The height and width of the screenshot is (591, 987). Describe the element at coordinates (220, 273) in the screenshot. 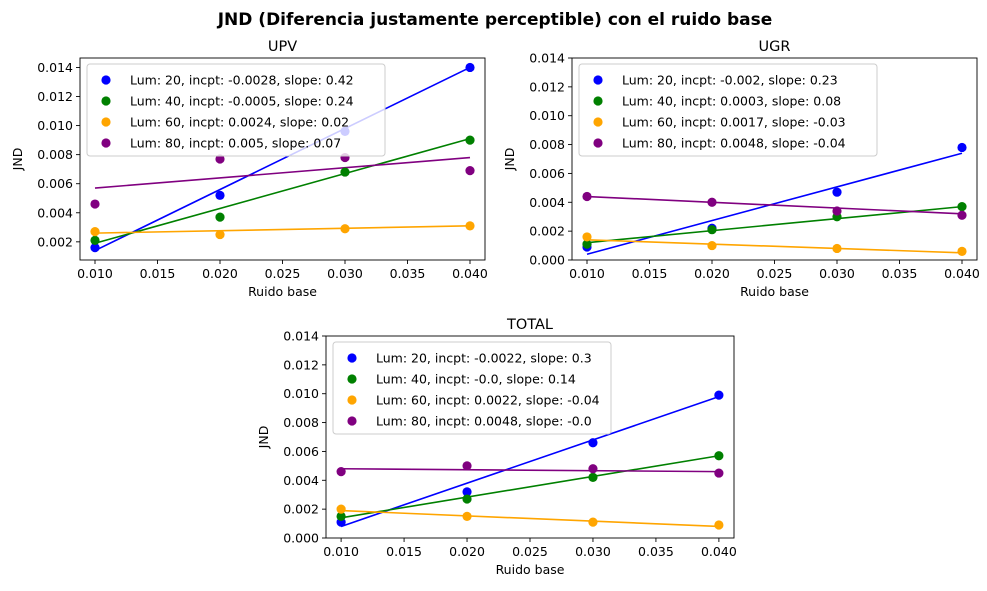

I see `x-tick-label: 0.020` at that location.